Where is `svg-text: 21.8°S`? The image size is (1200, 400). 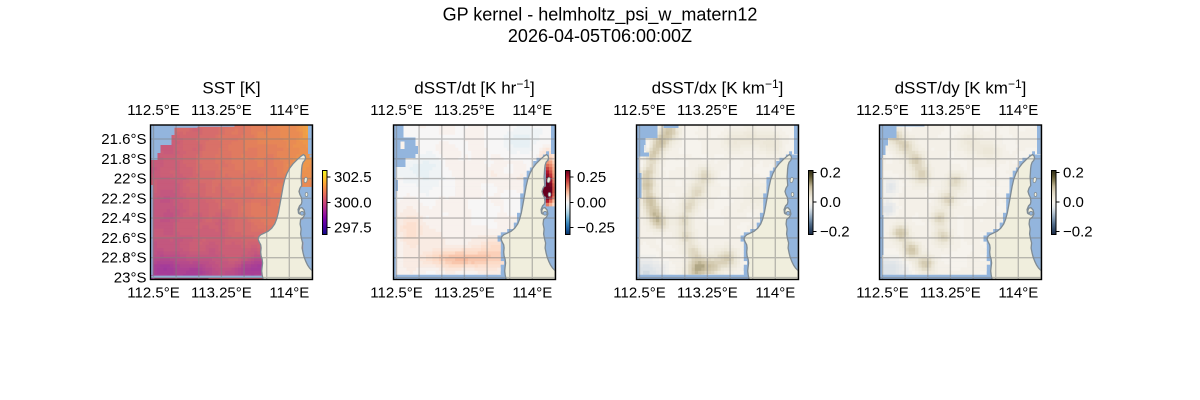 svg-text: 21.8°S is located at coordinates (123, 159).